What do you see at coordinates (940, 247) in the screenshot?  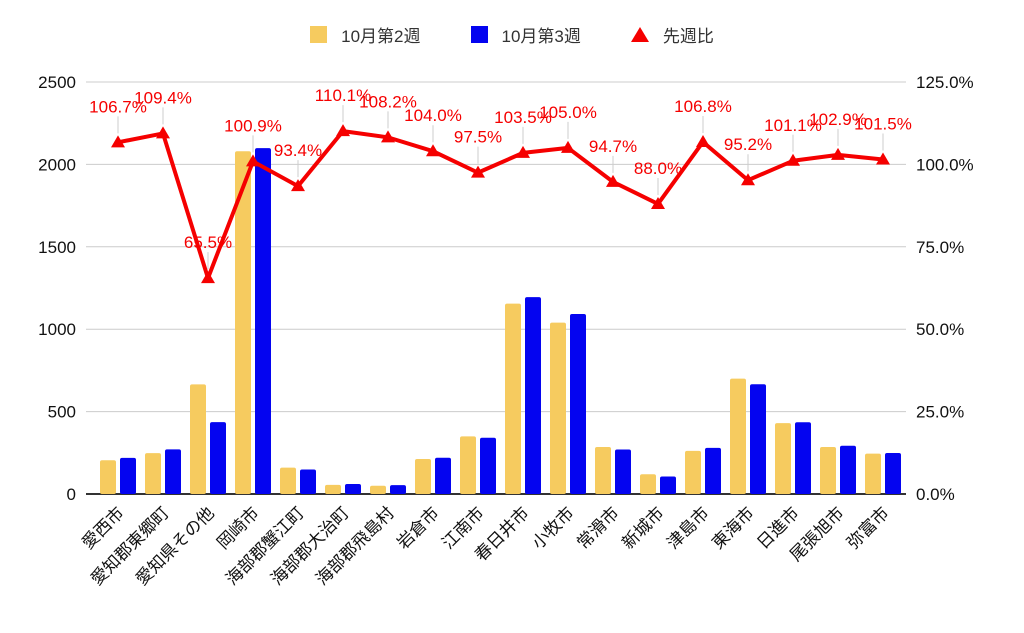 I see `right-axis-tick: 75.0%` at bounding box center [940, 247].